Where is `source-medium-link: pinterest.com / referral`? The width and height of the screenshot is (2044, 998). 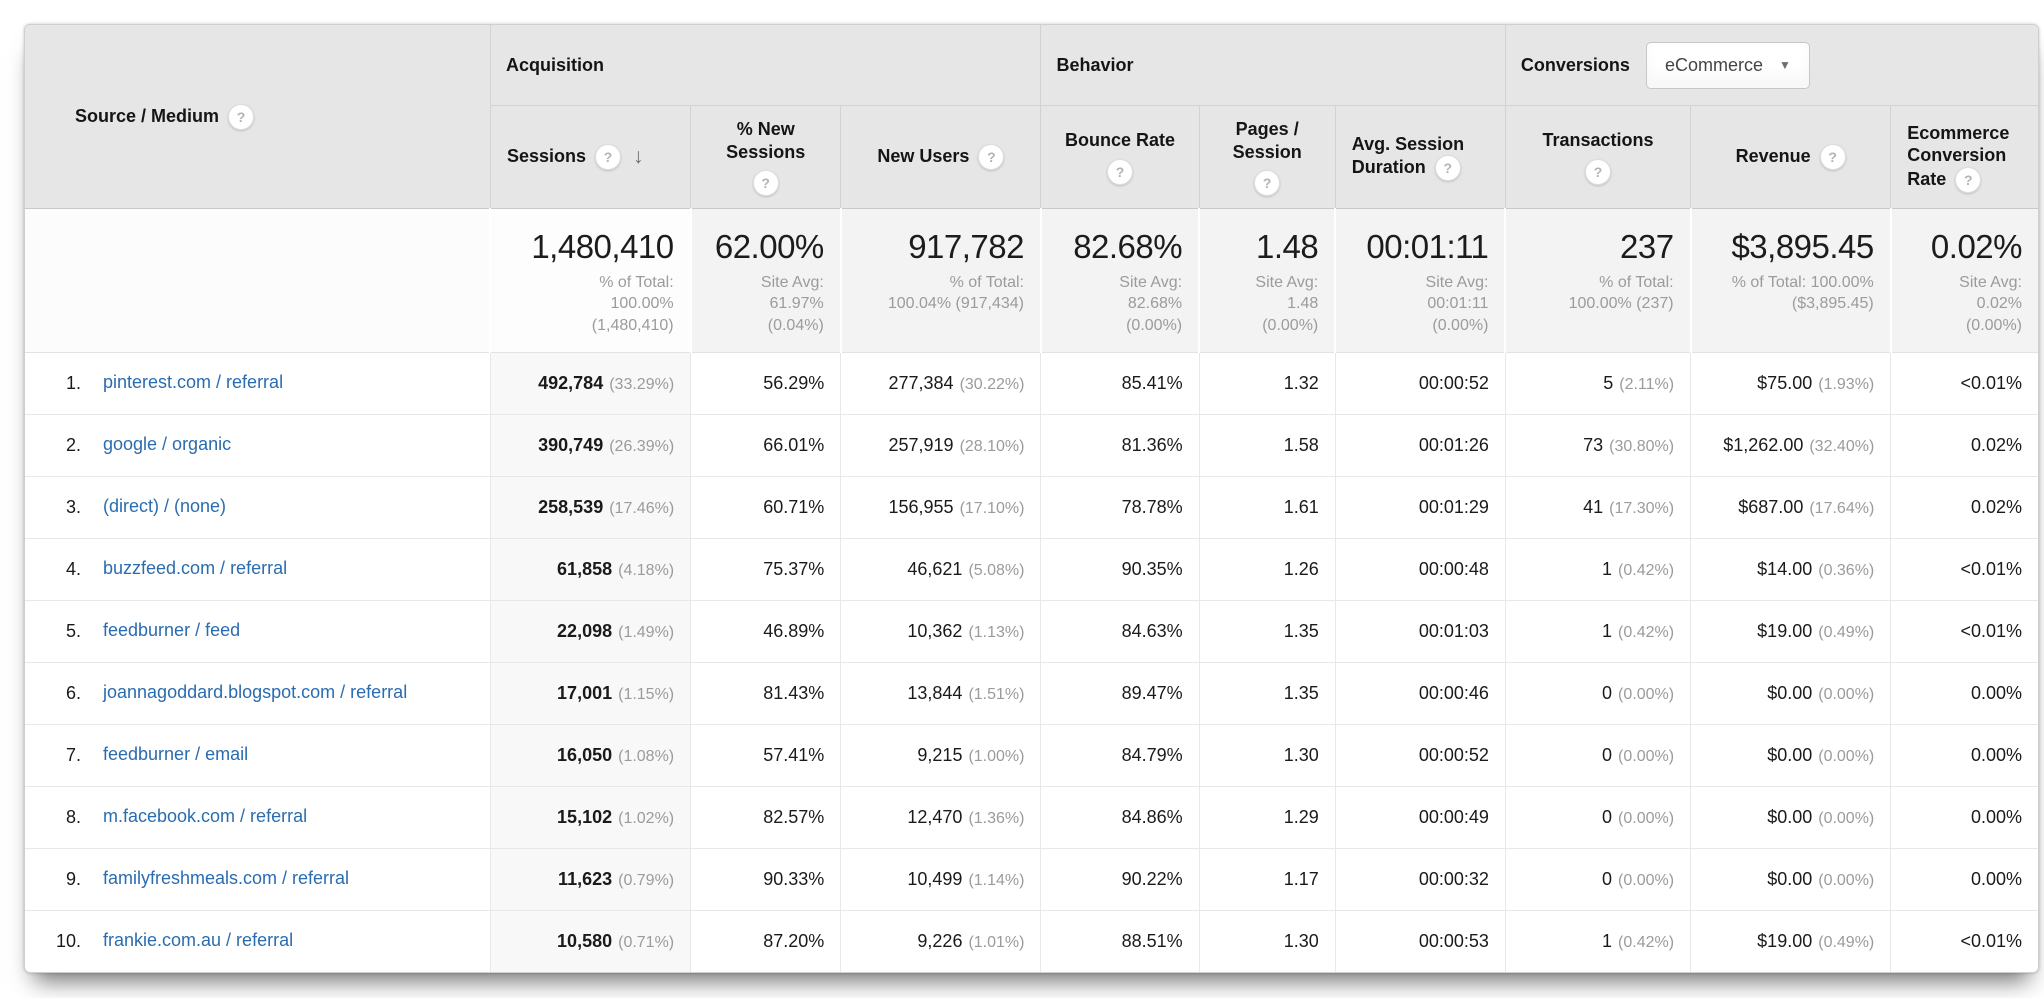
source-medium-link: pinterest.com / referral is located at coordinates (193, 382).